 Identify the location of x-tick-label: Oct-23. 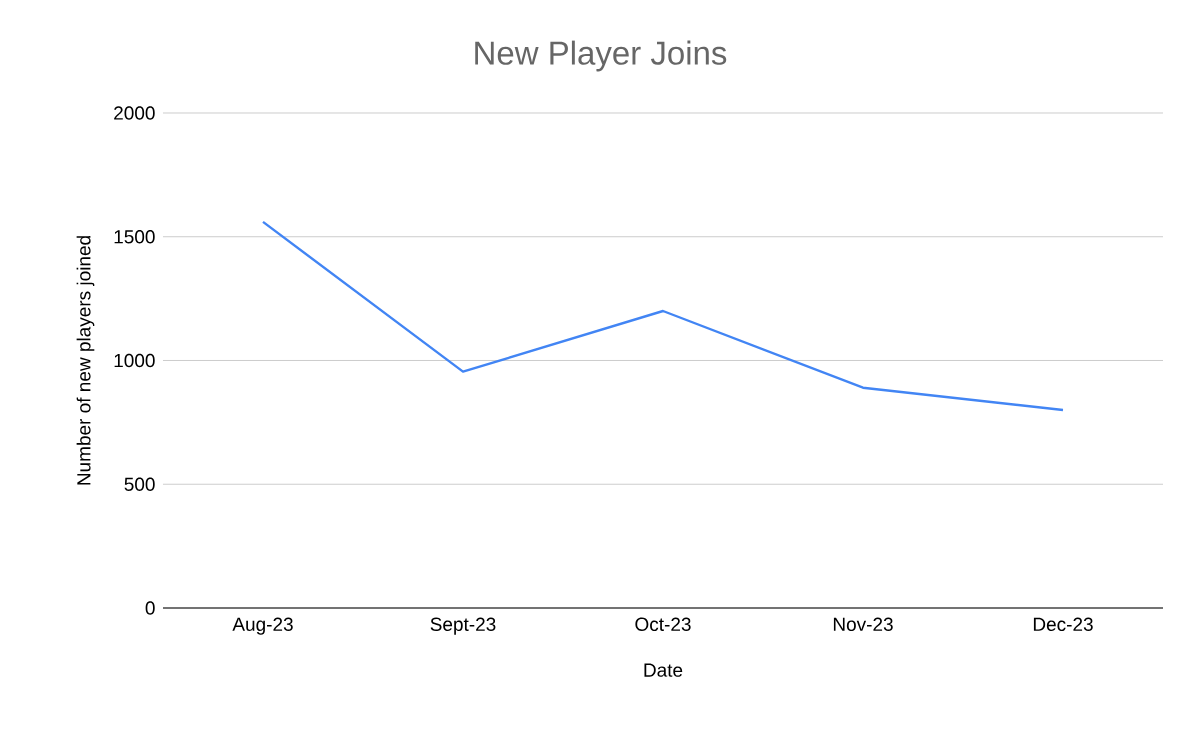
(663, 624).